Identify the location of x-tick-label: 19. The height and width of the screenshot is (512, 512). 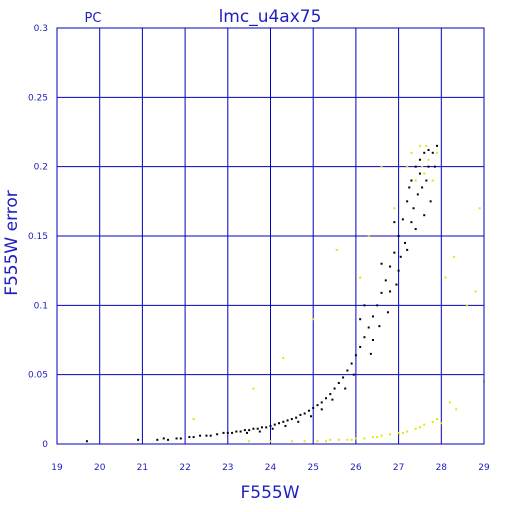
(57, 468).